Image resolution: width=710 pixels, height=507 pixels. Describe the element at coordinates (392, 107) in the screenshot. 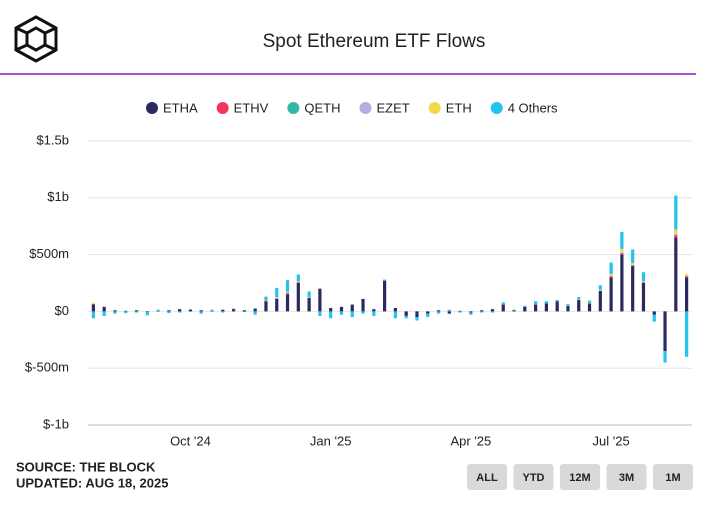

I see `legend-label: EZET` at that location.